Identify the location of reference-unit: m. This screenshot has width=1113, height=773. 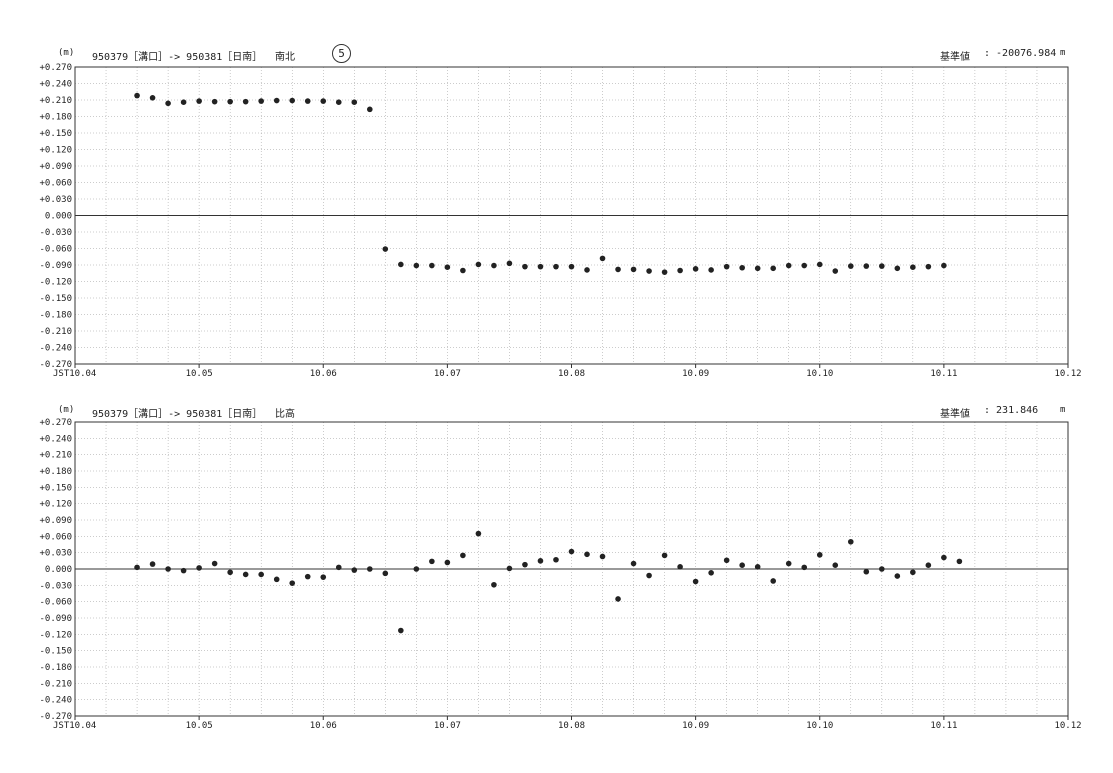
(1063, 53).